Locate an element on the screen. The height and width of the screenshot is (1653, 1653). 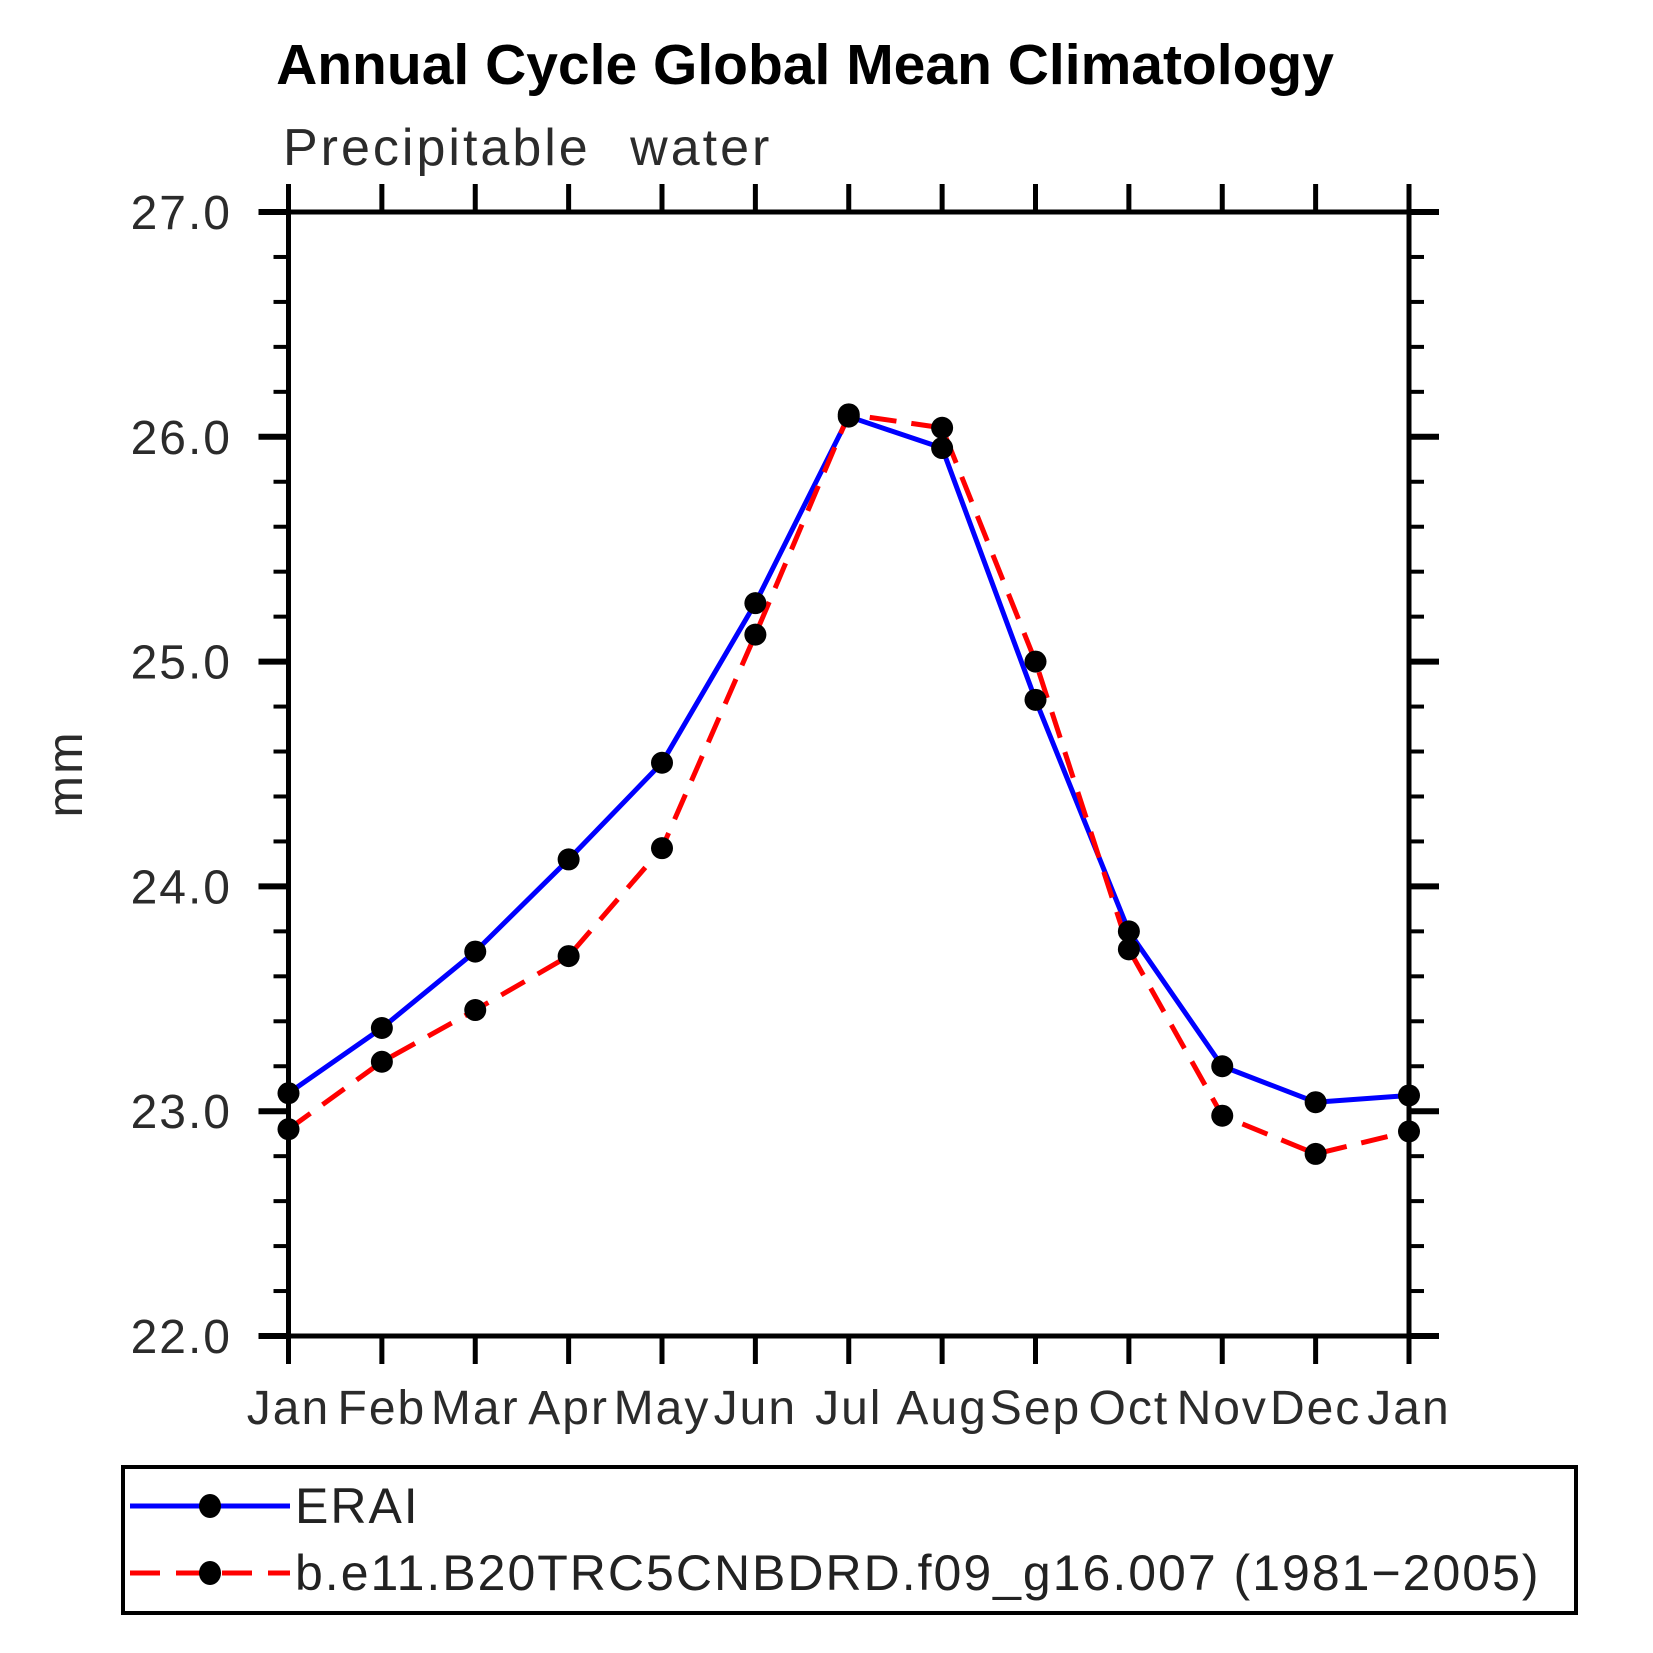
x-tick-label: Apr is located at coordinates (568, 1408).